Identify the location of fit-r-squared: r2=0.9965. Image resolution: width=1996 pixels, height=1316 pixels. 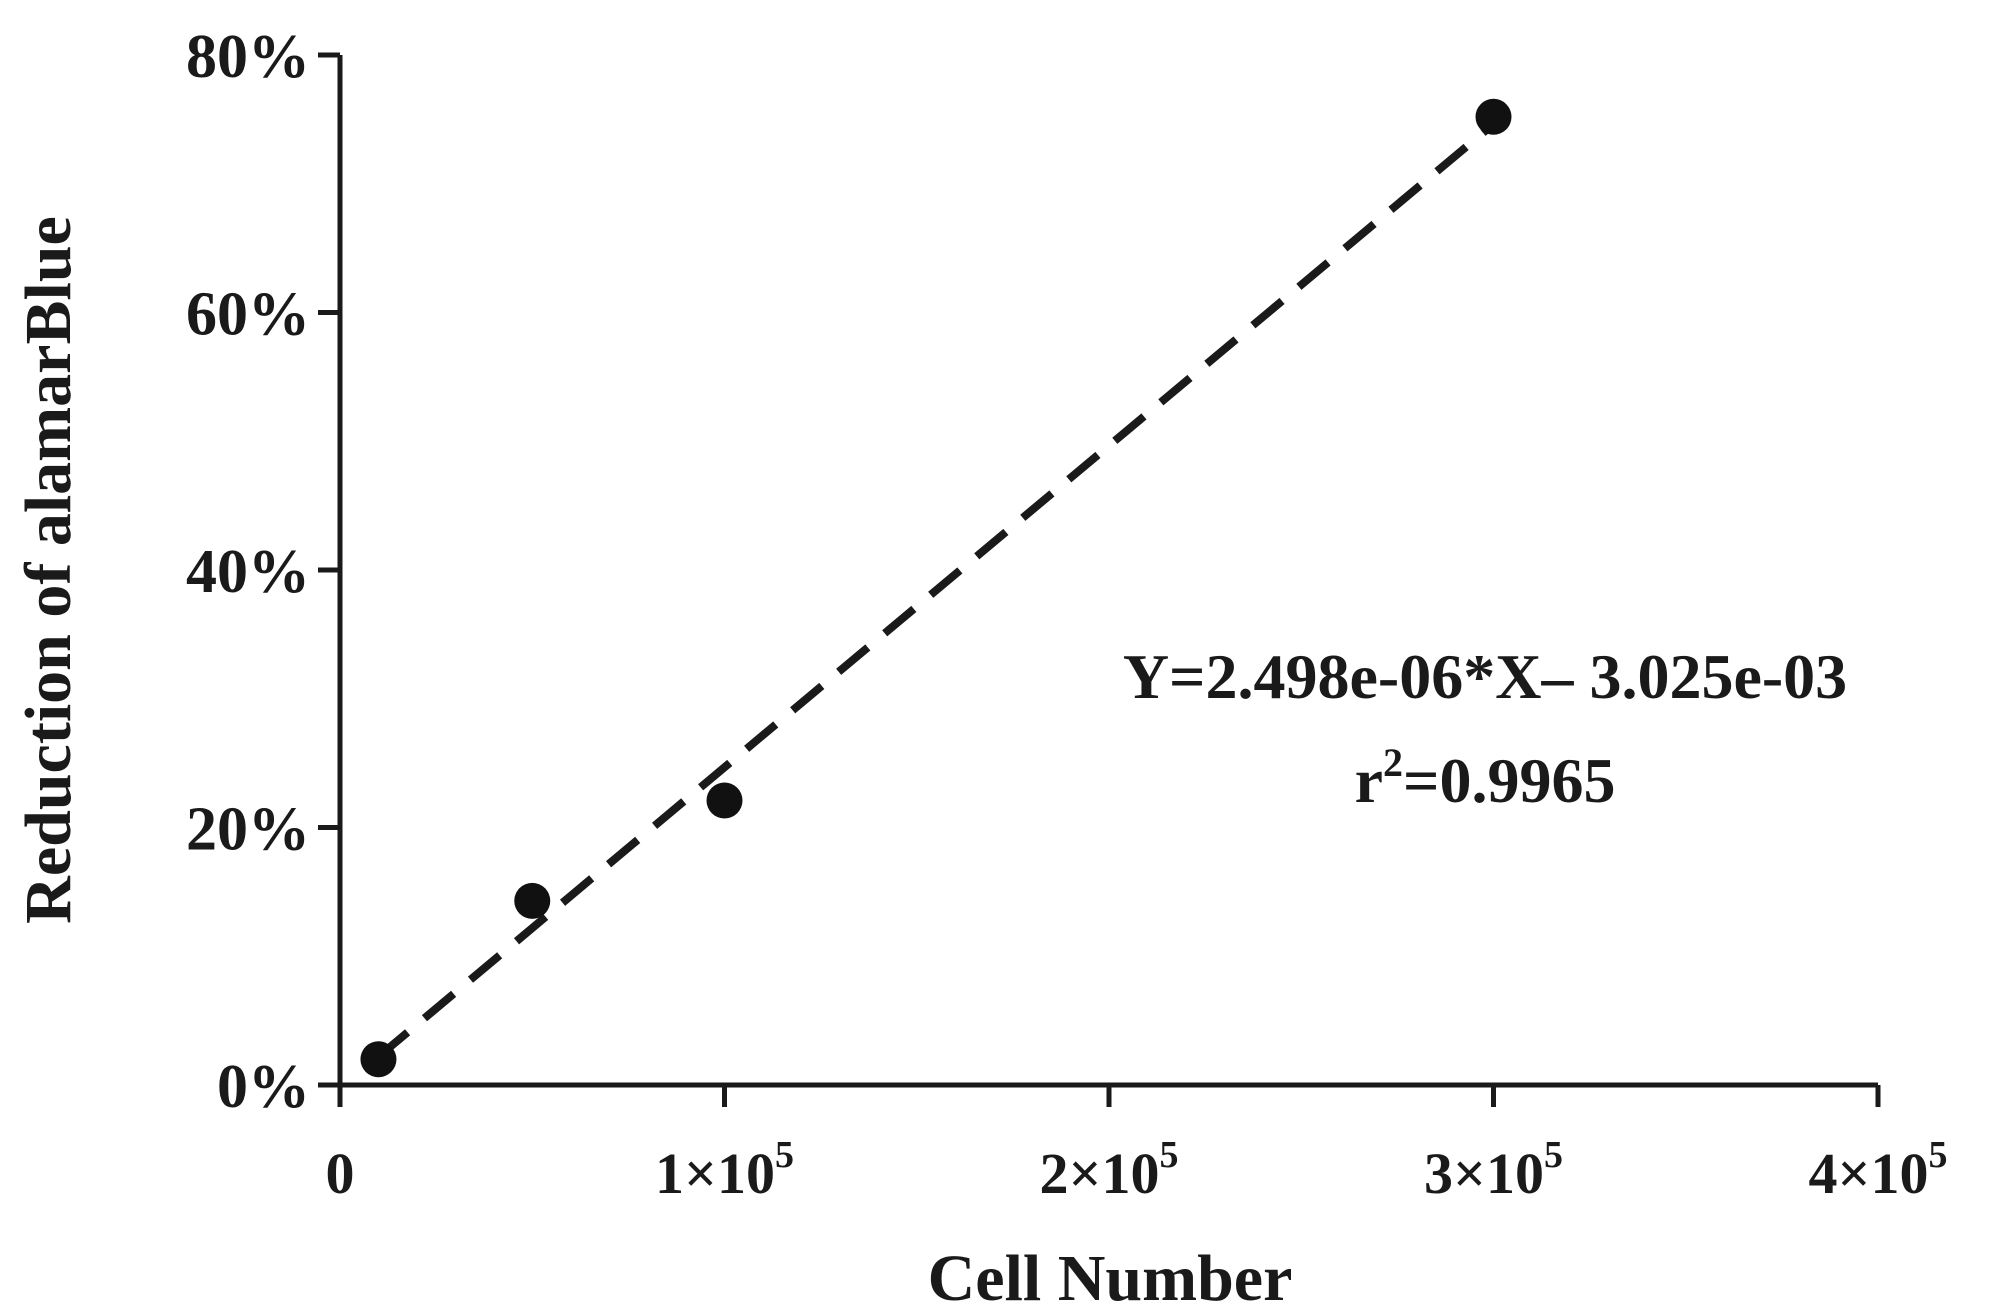
(1485, 778).